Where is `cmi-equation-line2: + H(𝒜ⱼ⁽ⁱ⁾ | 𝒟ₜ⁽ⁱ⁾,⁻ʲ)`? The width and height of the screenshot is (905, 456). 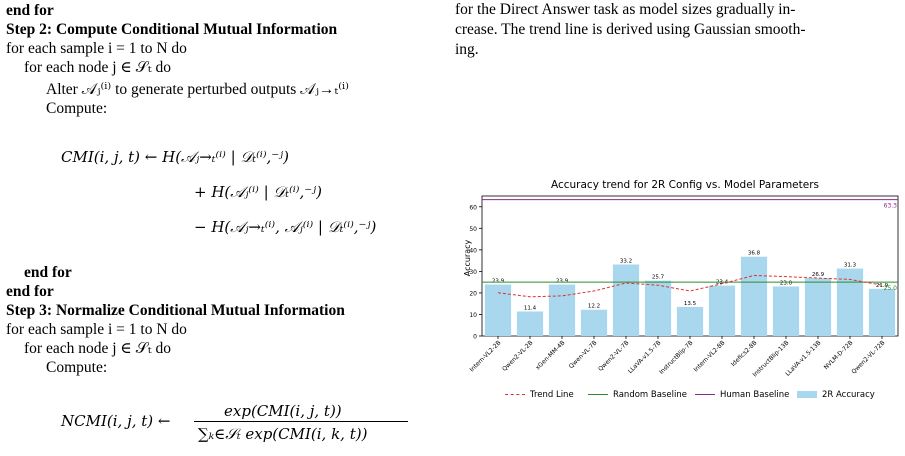 cmi-equation-line2: + H(𝒜ⱼ⁽ⁱ⁾ | 𝒟ₜ⁽ⁱ⁾,⁻ʲ) is located at coordinates (258, 192).